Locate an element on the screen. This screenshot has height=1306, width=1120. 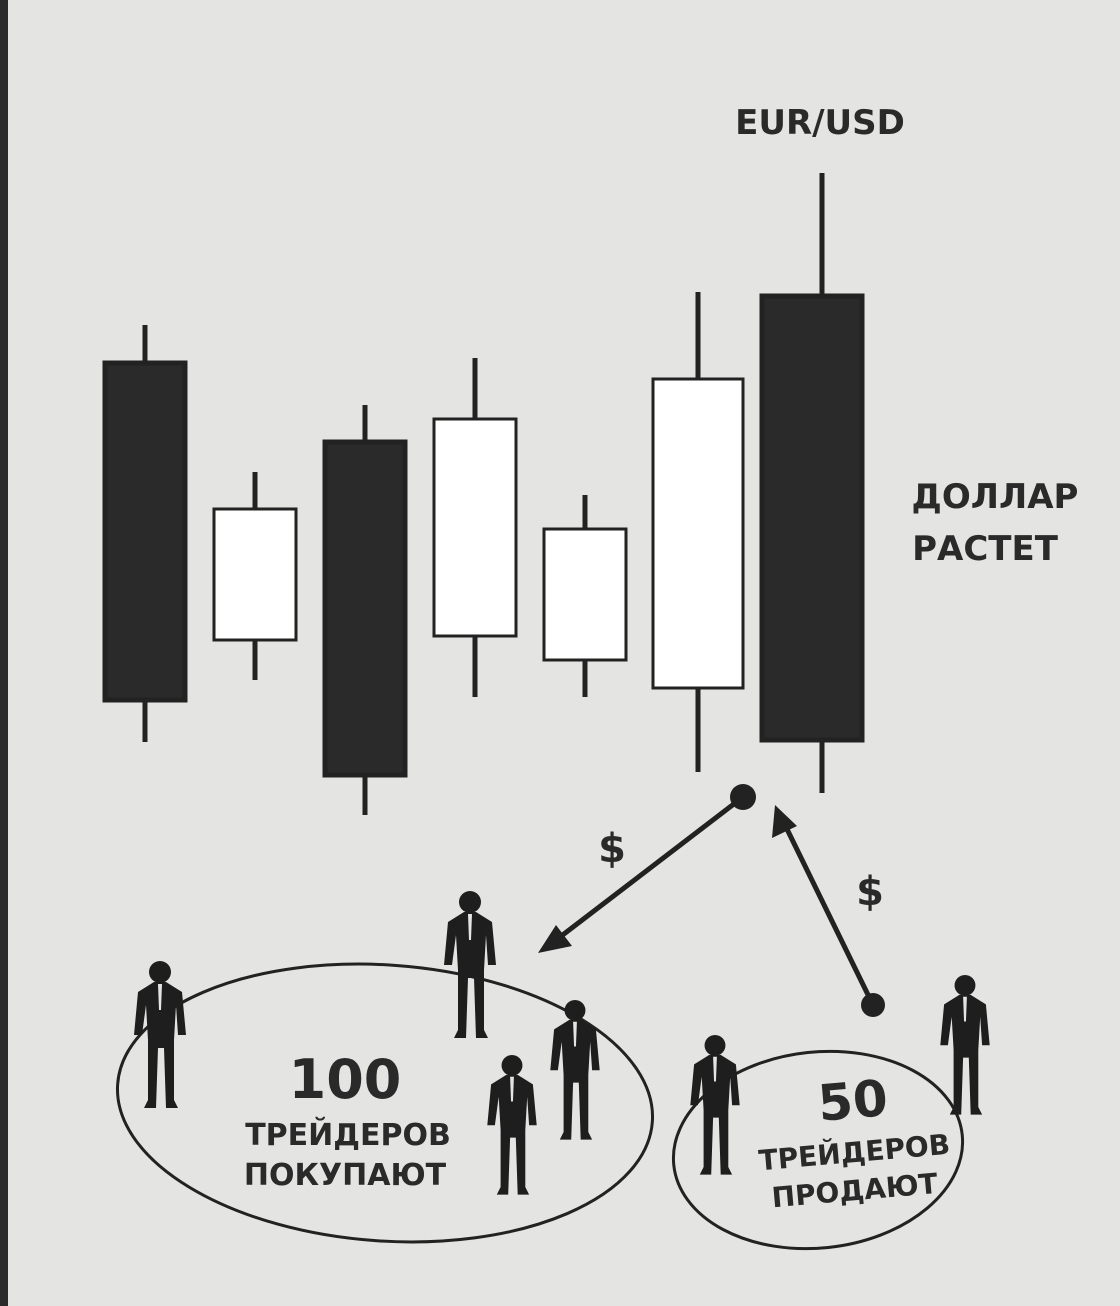
group-caption: ТРЕЙДЕРОВ is located at coordinates (348, 1135).